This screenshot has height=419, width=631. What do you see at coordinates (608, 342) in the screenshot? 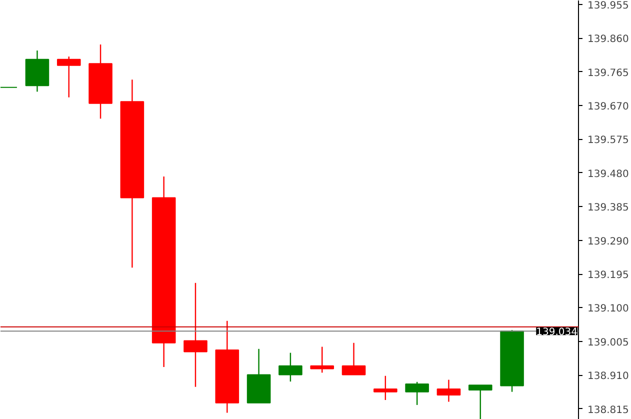
I see `y-tick-label: 139.005` at bounding box center [608, 342].